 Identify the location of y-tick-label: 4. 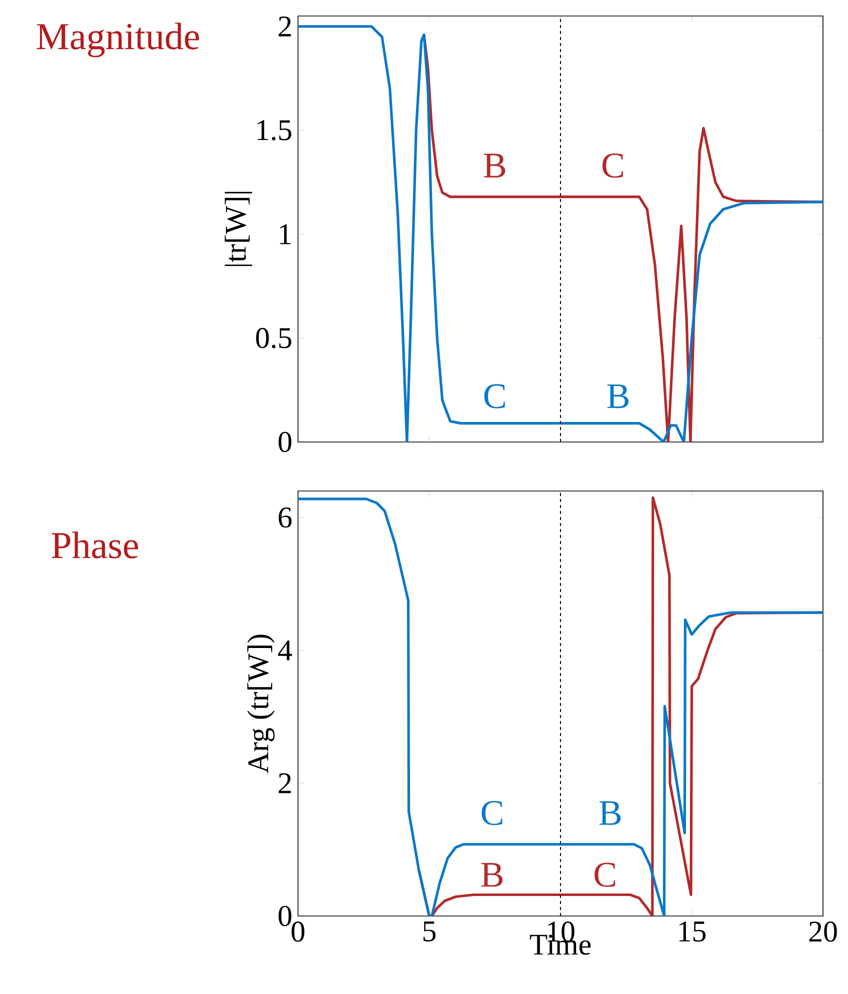
(285, 650).